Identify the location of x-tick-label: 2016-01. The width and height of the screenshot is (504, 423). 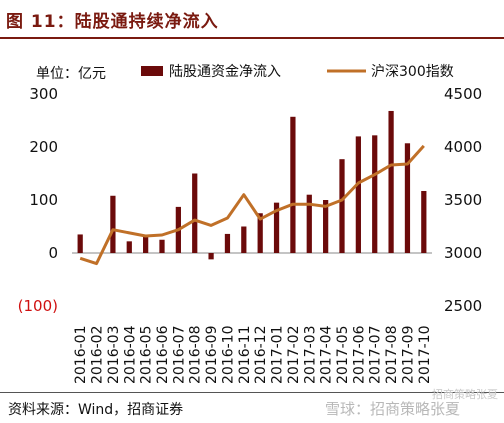
(81, 355).